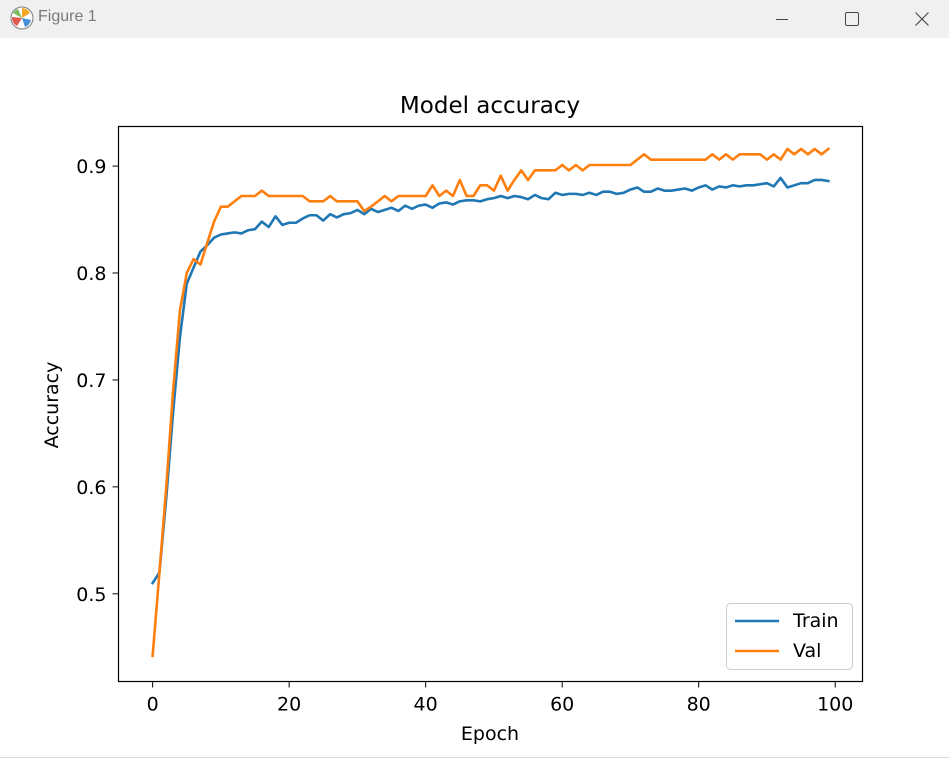  Describe the element at coordinates (699, 705) in the screenshot. I see `x-tick-label: 80` at that location.